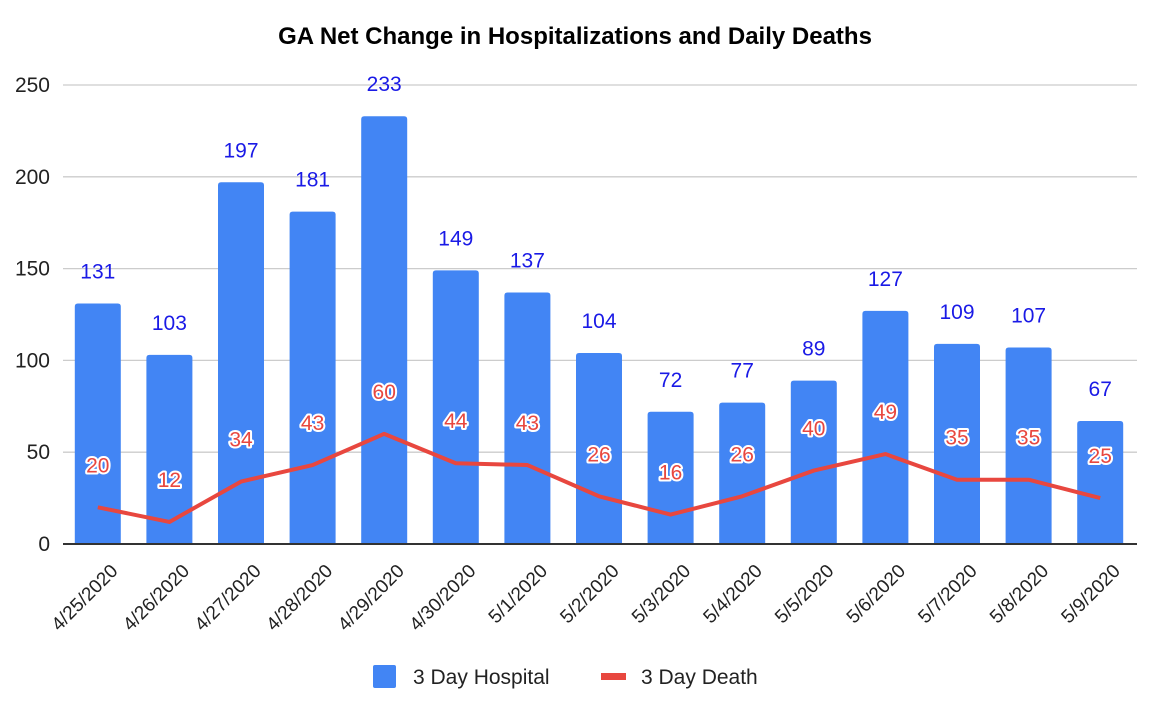 The height and width of the screenshot is (704, 1150). What do you see at coordinates (169, 480) in the screenshot?
I see `line-data-label: 12` at bounding box center [169, 480].